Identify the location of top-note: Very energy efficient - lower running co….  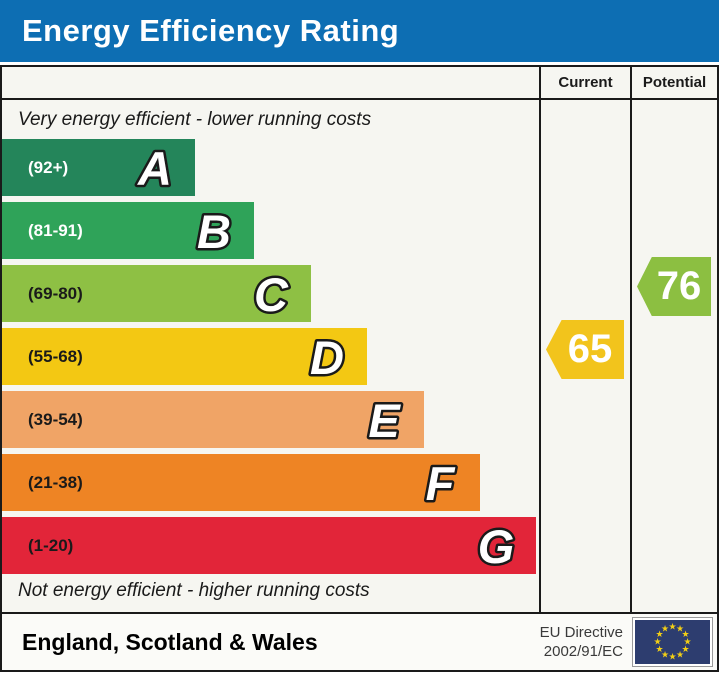
(195, 119).